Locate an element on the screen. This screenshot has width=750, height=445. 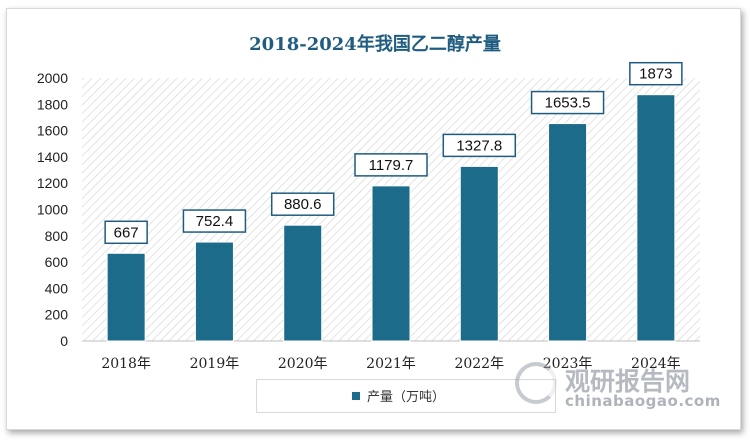
data-label: 880.6 is located at coordinates (303, 204).